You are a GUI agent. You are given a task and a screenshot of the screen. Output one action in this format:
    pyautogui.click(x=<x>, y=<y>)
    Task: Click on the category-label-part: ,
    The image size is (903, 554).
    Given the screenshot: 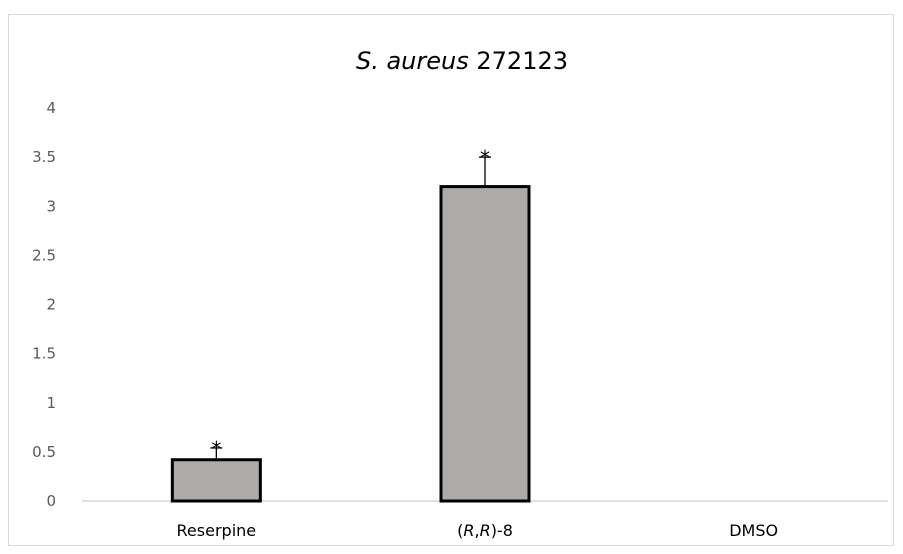 What is the action you would take?
    pyautogui.click(x=476, y=530)
    